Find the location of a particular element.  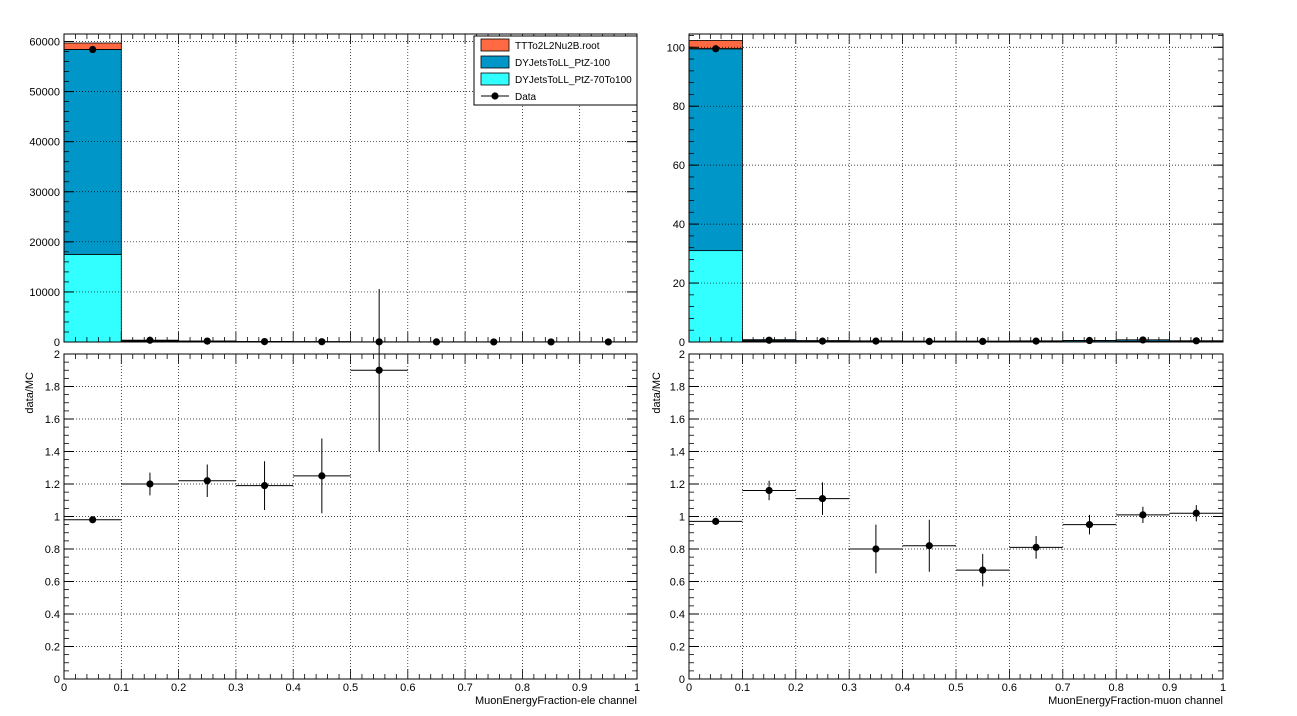

ytick-label-top: 30000 is located at coordinates (44, 193).